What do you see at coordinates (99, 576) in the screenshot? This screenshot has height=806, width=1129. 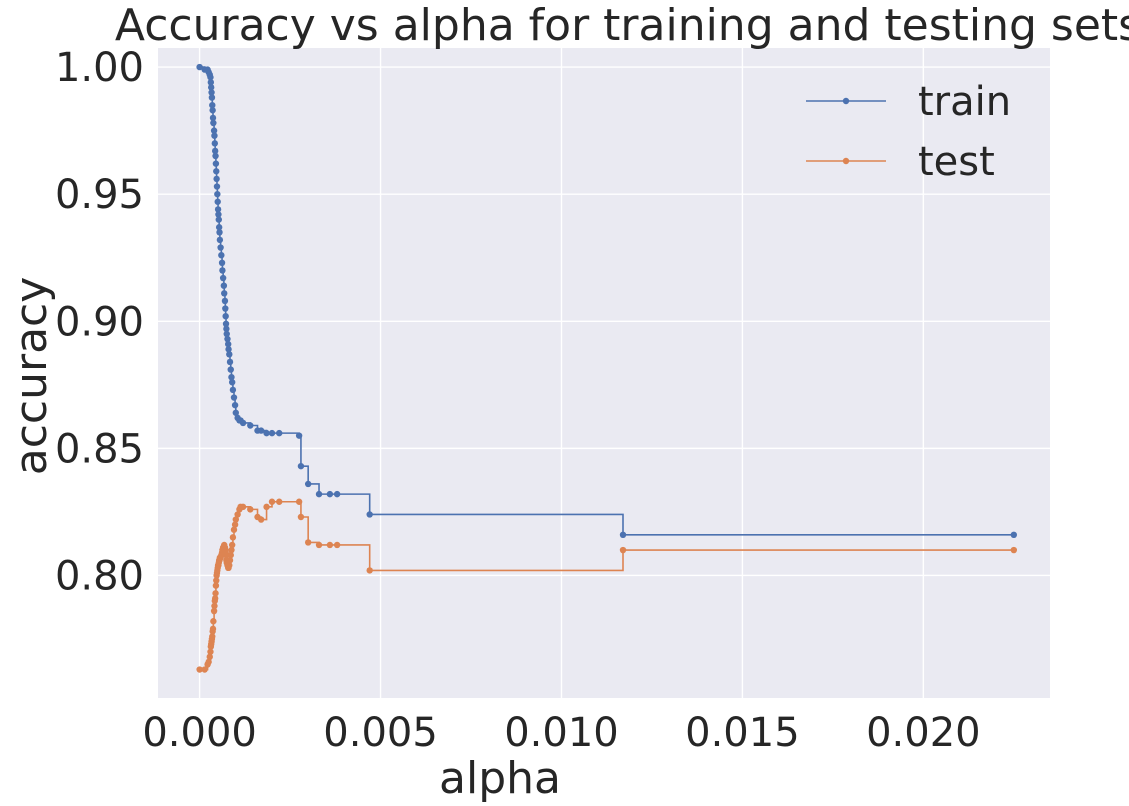 I see `y-tick-label: 0.80` at bounding box center [99, 576].